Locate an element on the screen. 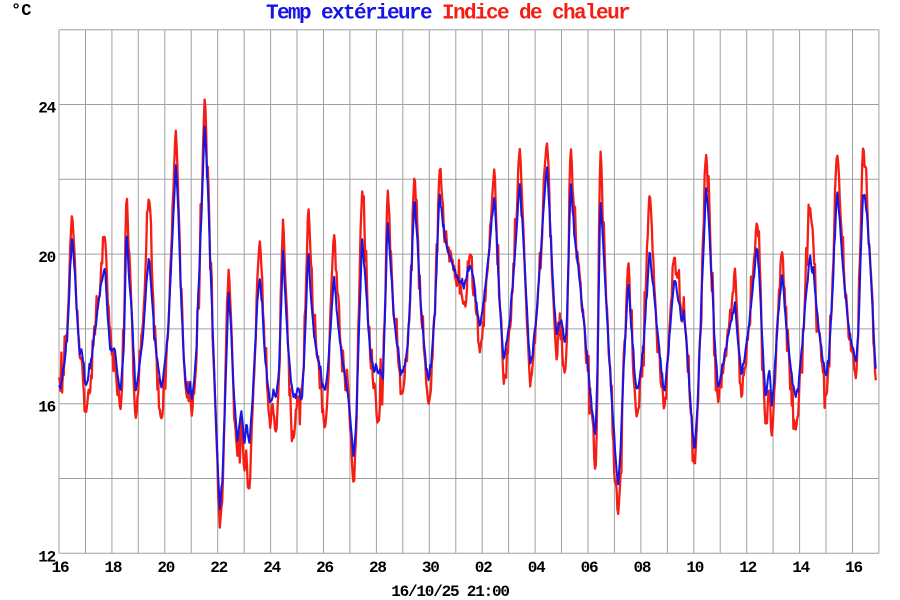 Image resolution: width=900 pixels, height=600 pixels. svg-text: 22 is located at coordinates (218, 568).